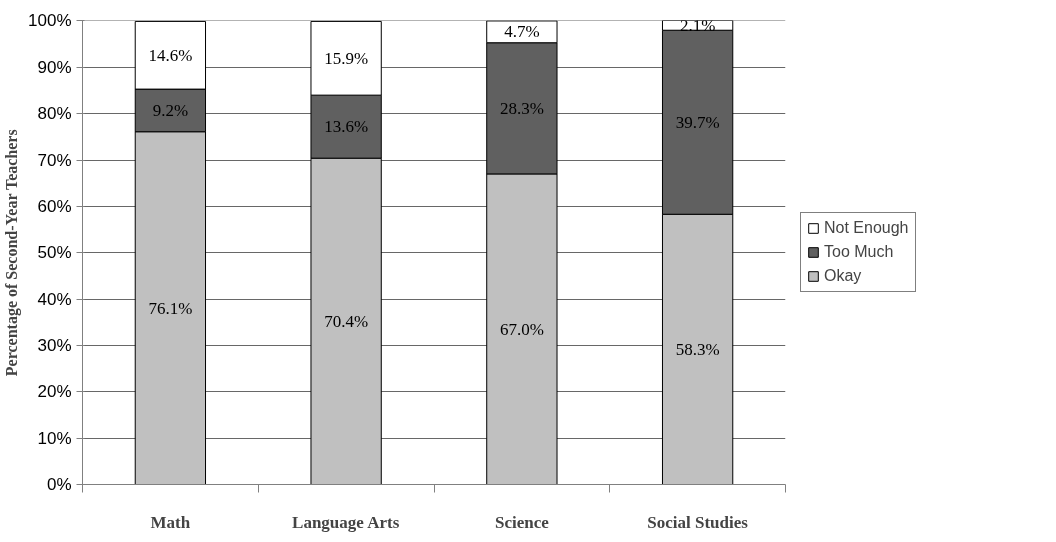 This screenshot has width=1056, height=542. I want to click on data-label: 28.3%, so click(521, 108).